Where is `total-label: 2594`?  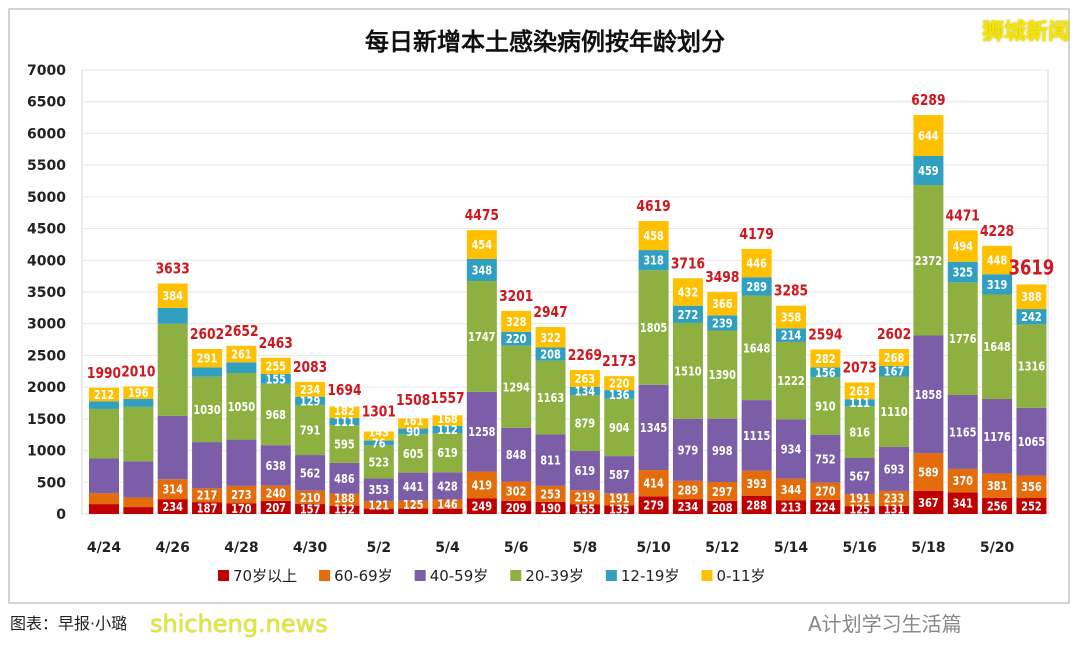 total-label: 2594 is located at coordinates (825, 334).